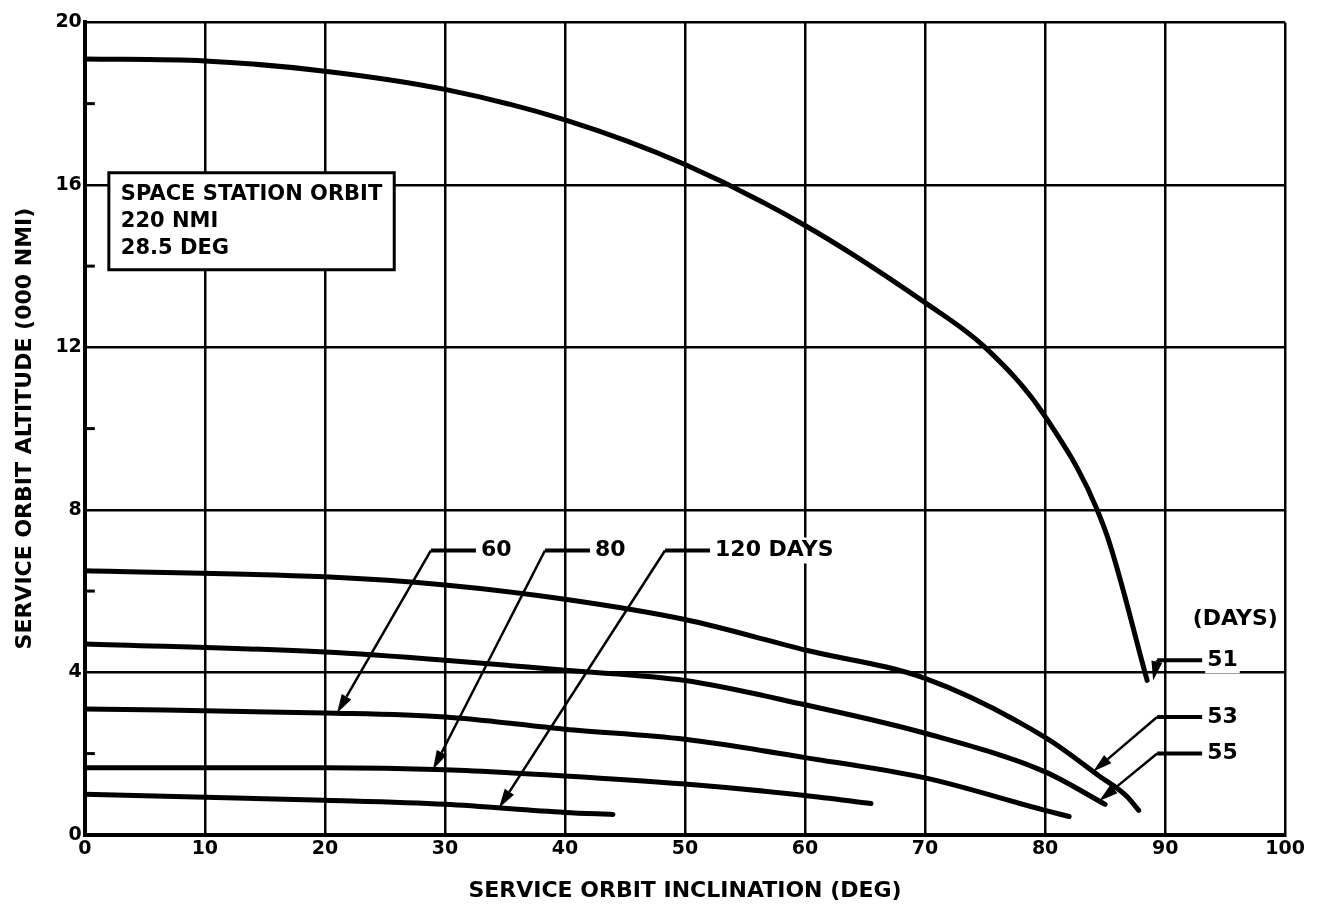 This screenshot has width=1319, height=924. I want to click on x-axis-title: SERVICE ORBIT INCLINATION (DEG), so click(685, 889).